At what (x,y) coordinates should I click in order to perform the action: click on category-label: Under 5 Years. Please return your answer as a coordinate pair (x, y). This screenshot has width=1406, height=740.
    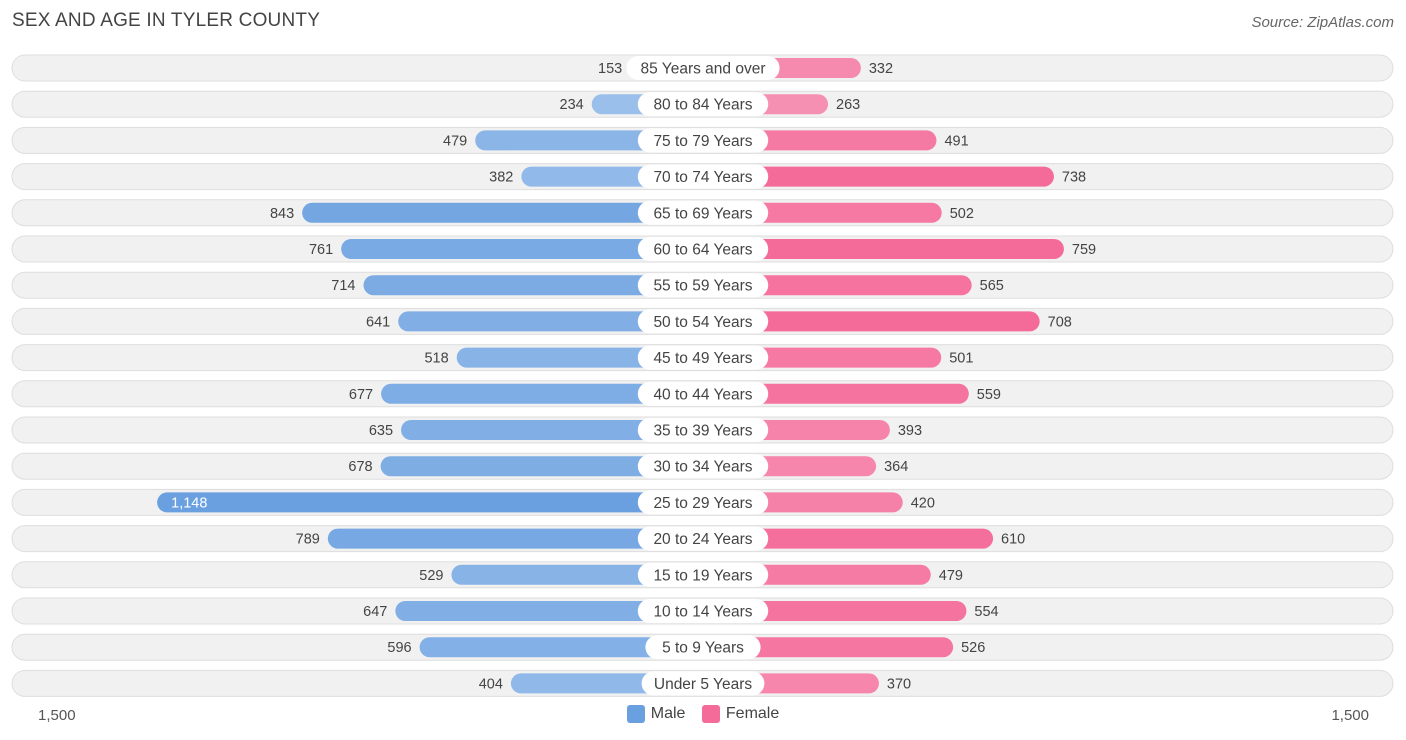
    Looking at the image, I should click on (703, 684).